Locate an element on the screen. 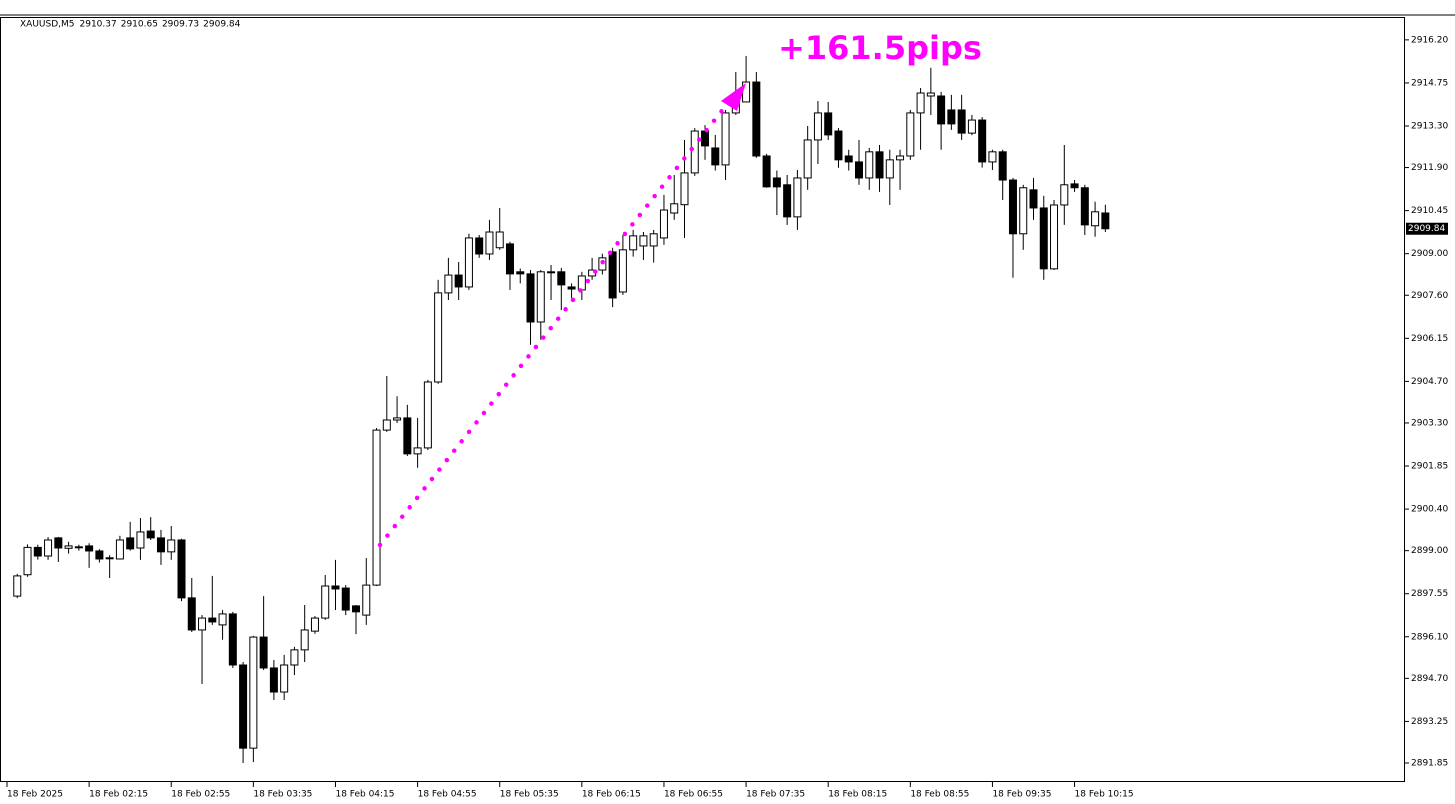 Image resolution: width=1455 pixels, height=804 pixels. header-high: 2910.65 is located at coordinates (139, 25).